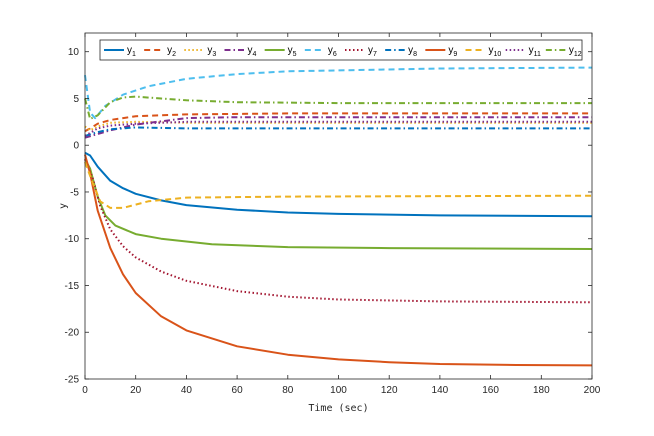 The width and height of the screenshot is (654, 436). What do you see at coordinates (85, 390) in the screenshot?
I see `x-tick-label: 0` at bounding box center [85, 390].